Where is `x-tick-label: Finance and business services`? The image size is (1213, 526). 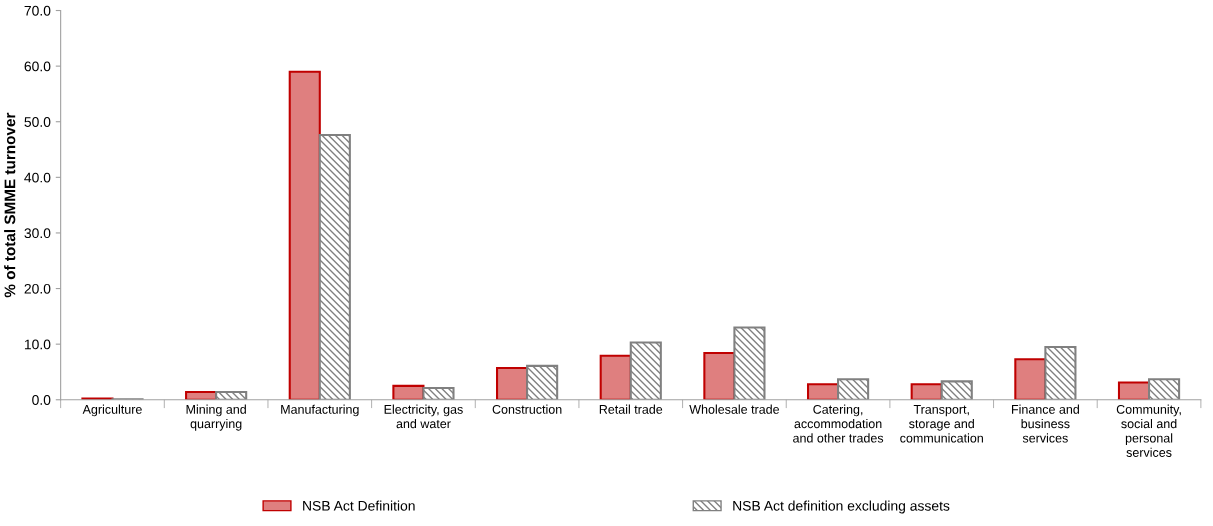 x-tick-label: Finance and business services is located at coordinates (1045, 423).